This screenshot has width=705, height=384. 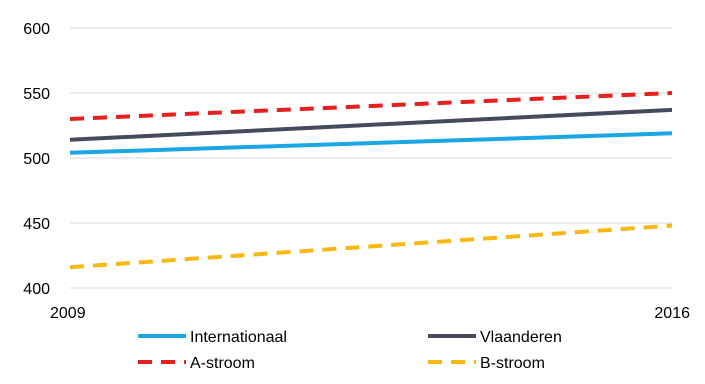 I want to click on x-tick-label: 2009, so click(x=68, y=313).